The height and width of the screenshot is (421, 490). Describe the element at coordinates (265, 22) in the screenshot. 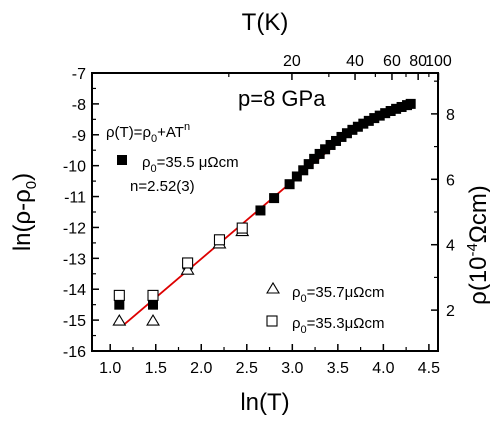

I see `top-axis-label: T(K)` at that location.